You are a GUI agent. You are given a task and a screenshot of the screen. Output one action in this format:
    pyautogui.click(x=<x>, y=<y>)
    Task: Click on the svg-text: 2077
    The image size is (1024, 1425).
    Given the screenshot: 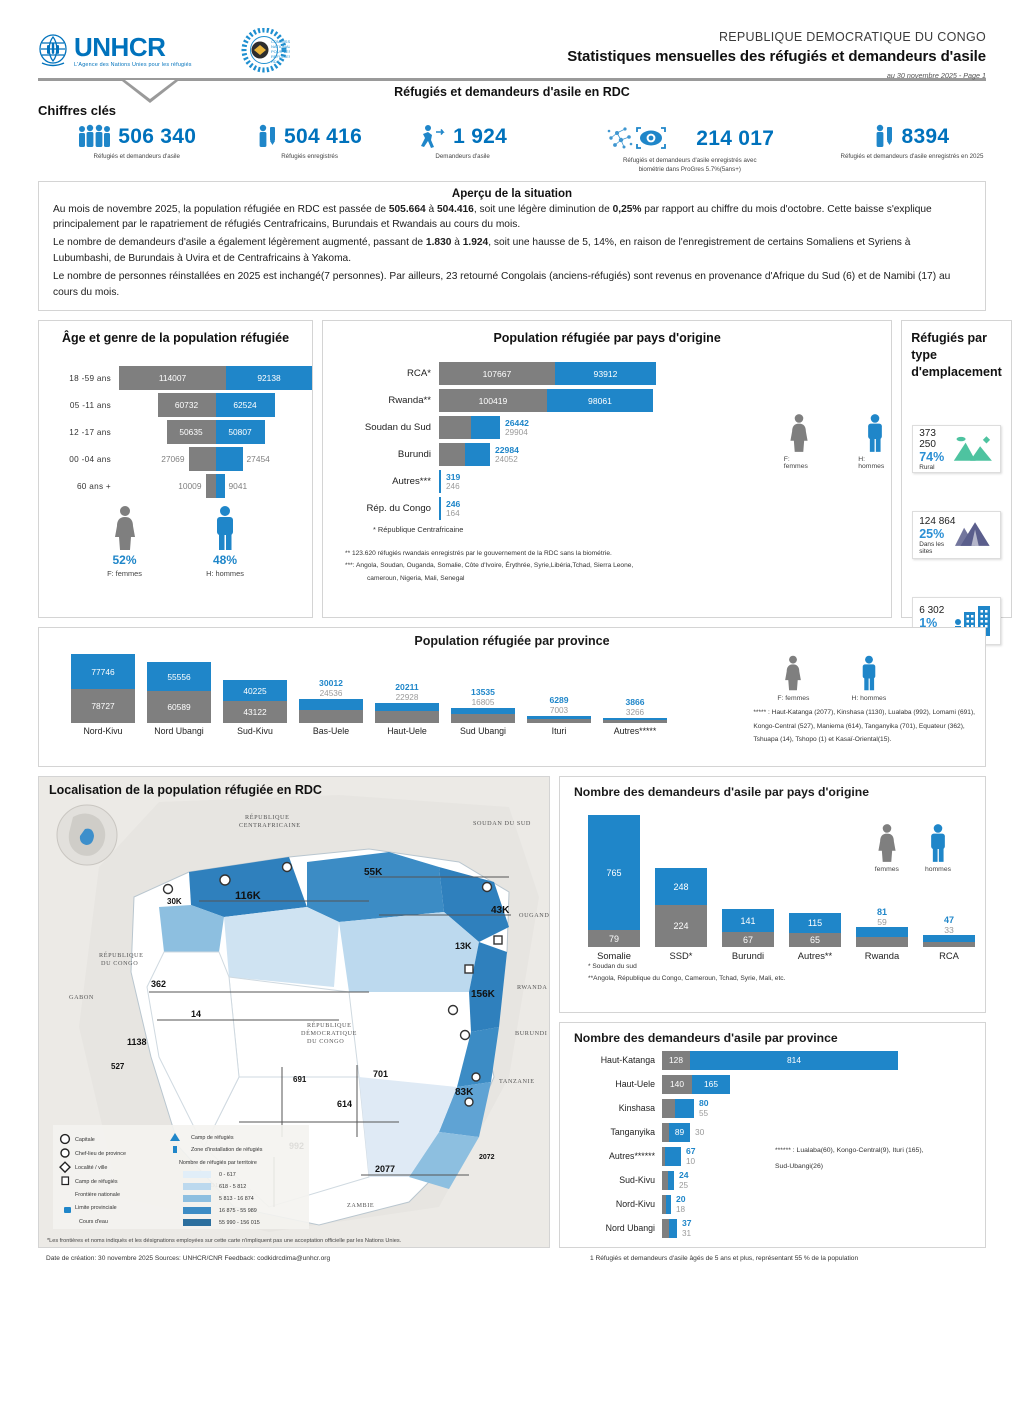 What is the action you would take?
    pyautogui.click(x=385, y=1169)
    